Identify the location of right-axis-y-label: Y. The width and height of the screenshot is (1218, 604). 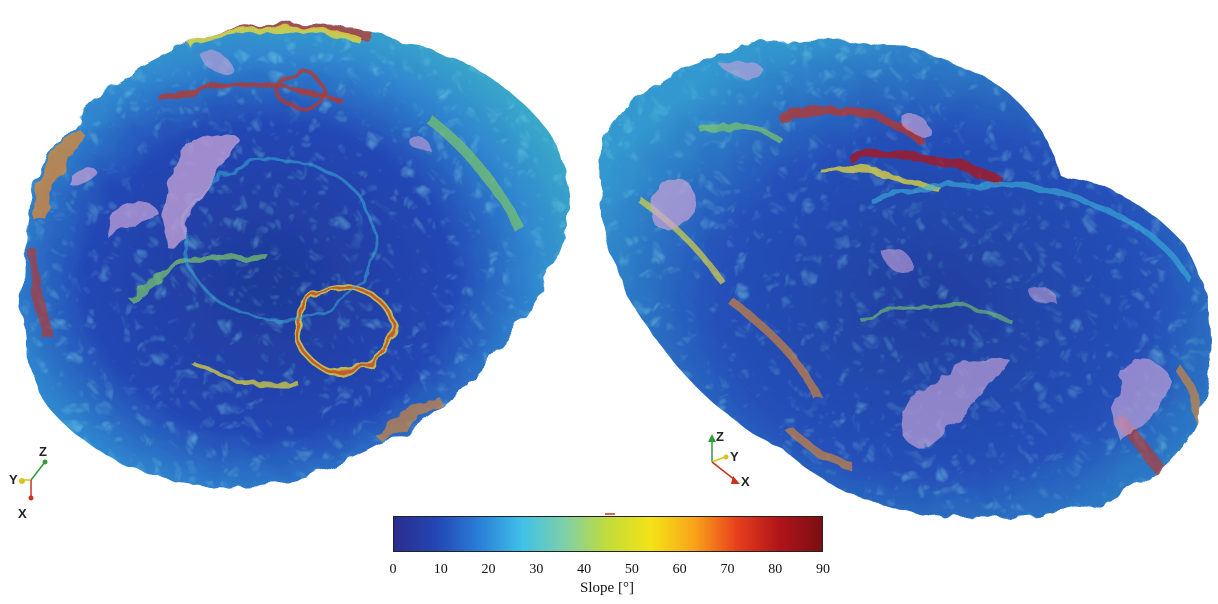
(734, 456).